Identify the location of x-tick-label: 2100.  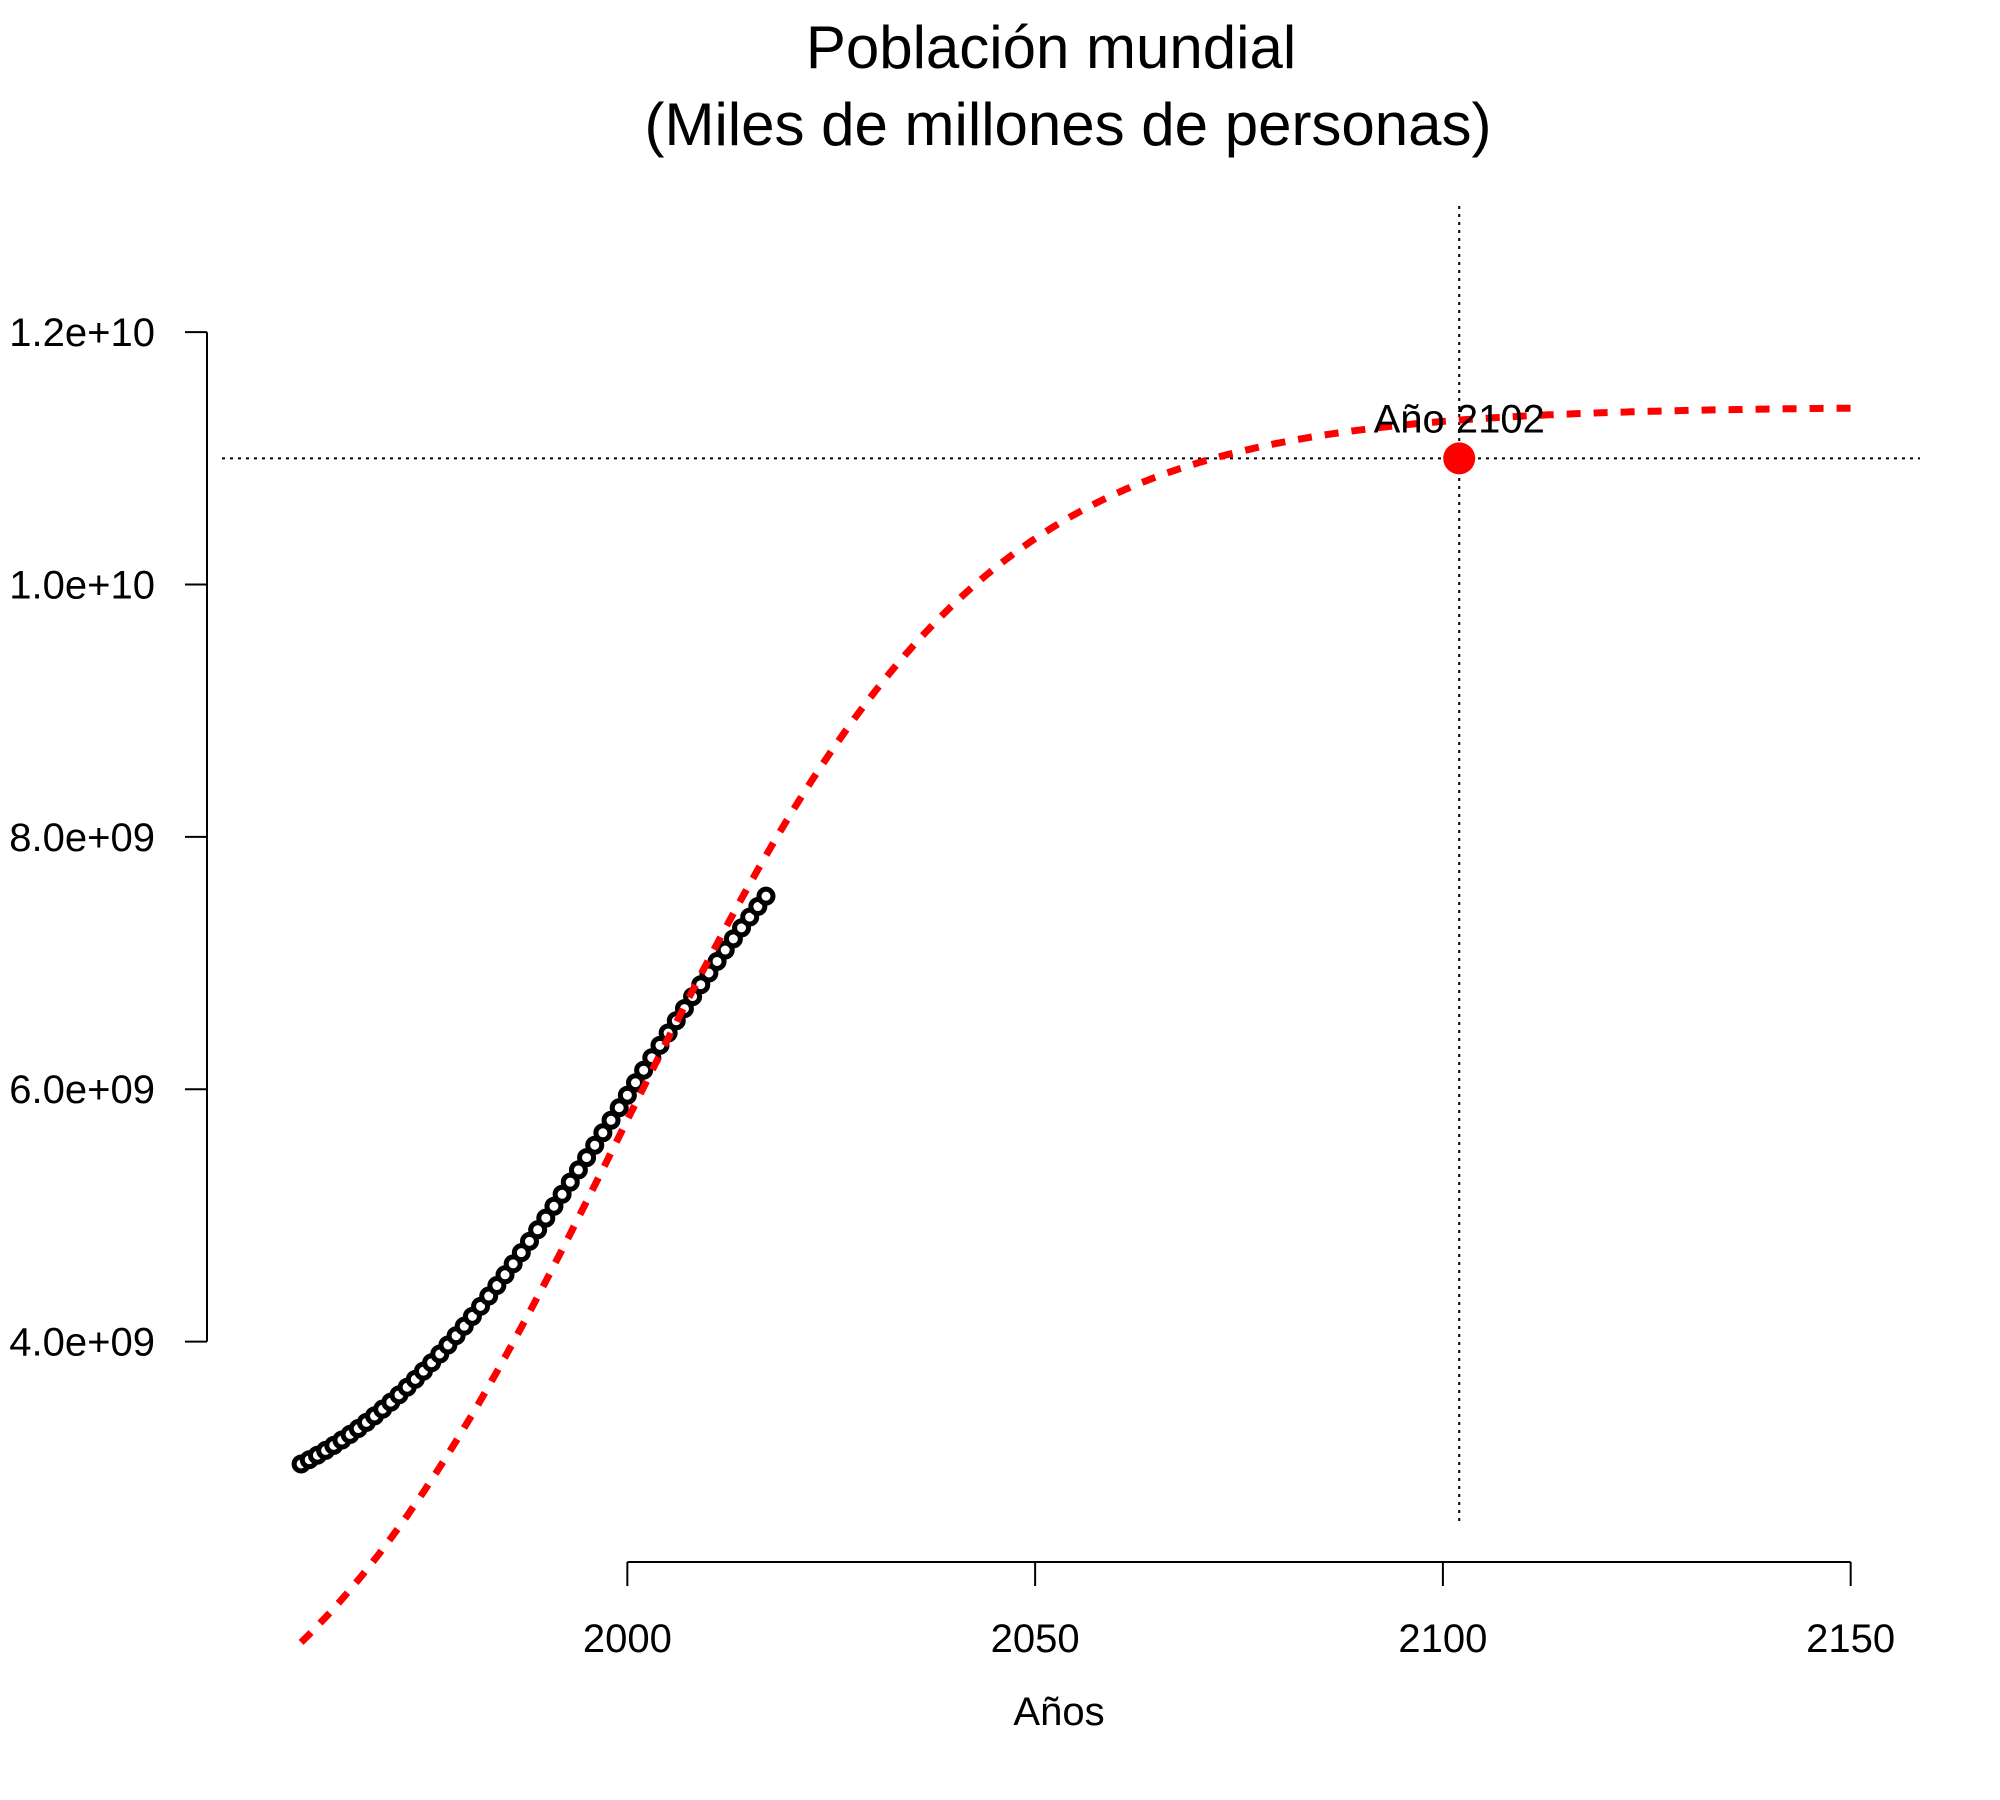
(1442, 1639).